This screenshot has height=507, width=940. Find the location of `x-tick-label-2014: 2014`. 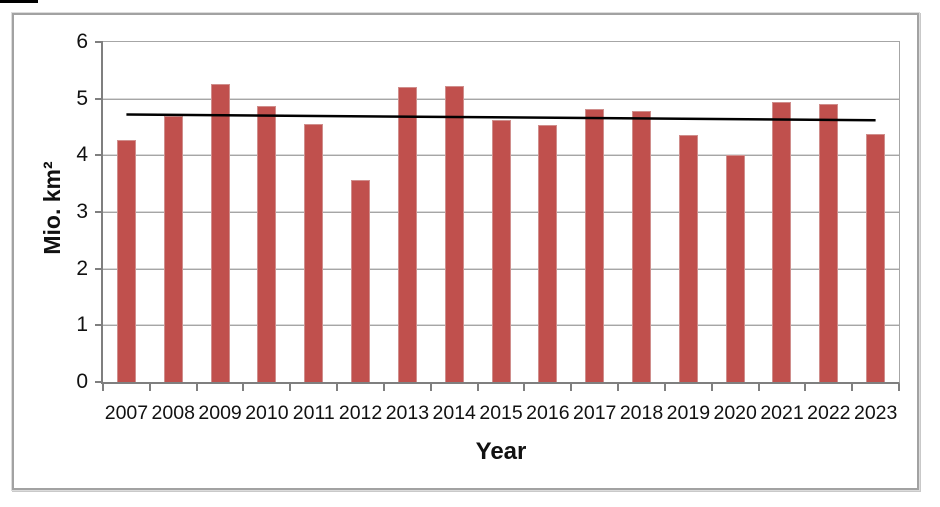

x-tick-label-2014: 2014 is located at coordinates (454, 413).